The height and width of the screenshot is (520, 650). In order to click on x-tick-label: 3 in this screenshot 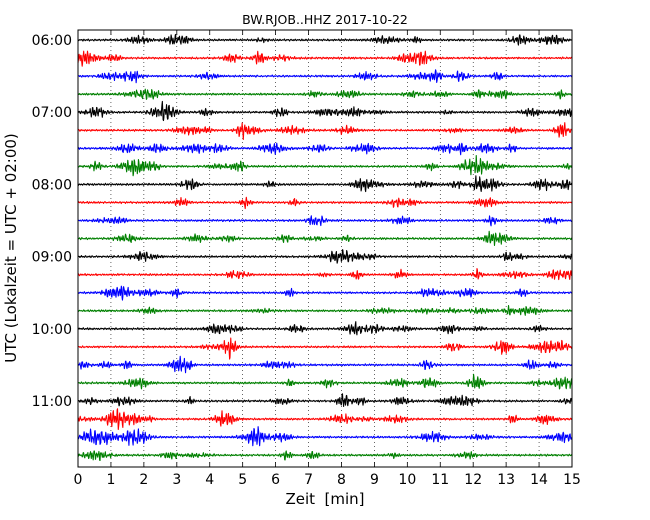, I will do `click(176, 480)`.